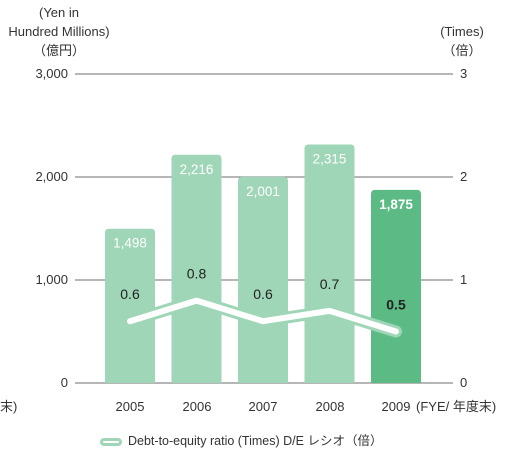  I want to click on bar-value-label-2008: 2,315, so click(330, 159).